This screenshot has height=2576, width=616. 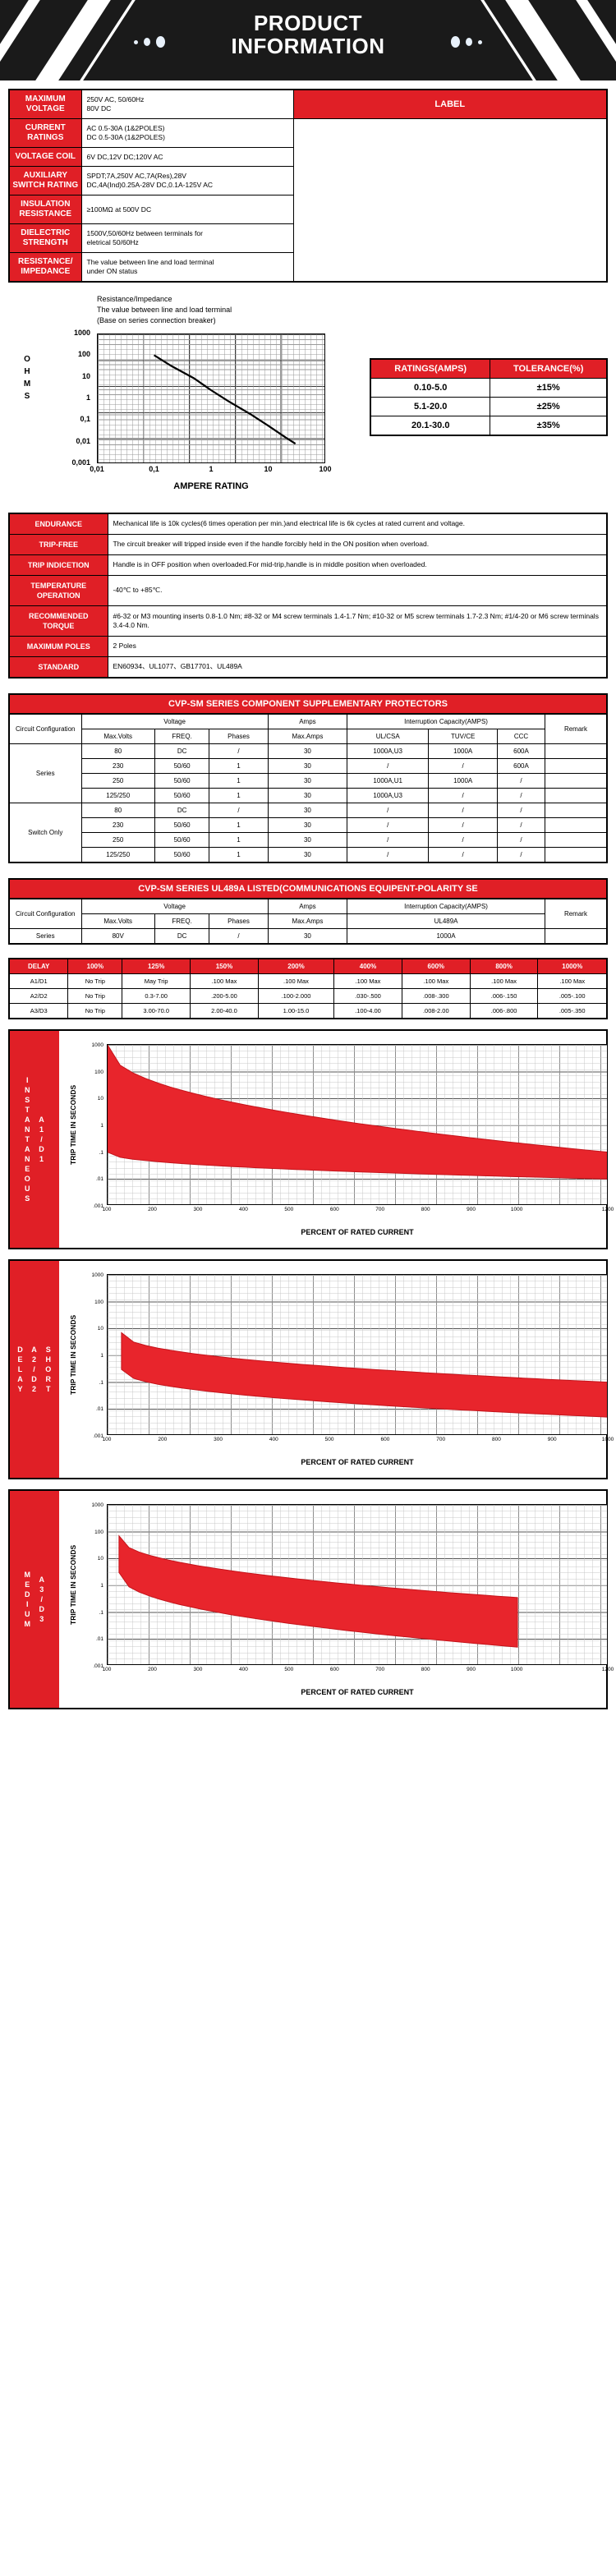 What do you see at coordinates (436, 966) in the screenshot?
I see `delay-header-cell: 600%` at bounding box center [436, 966].